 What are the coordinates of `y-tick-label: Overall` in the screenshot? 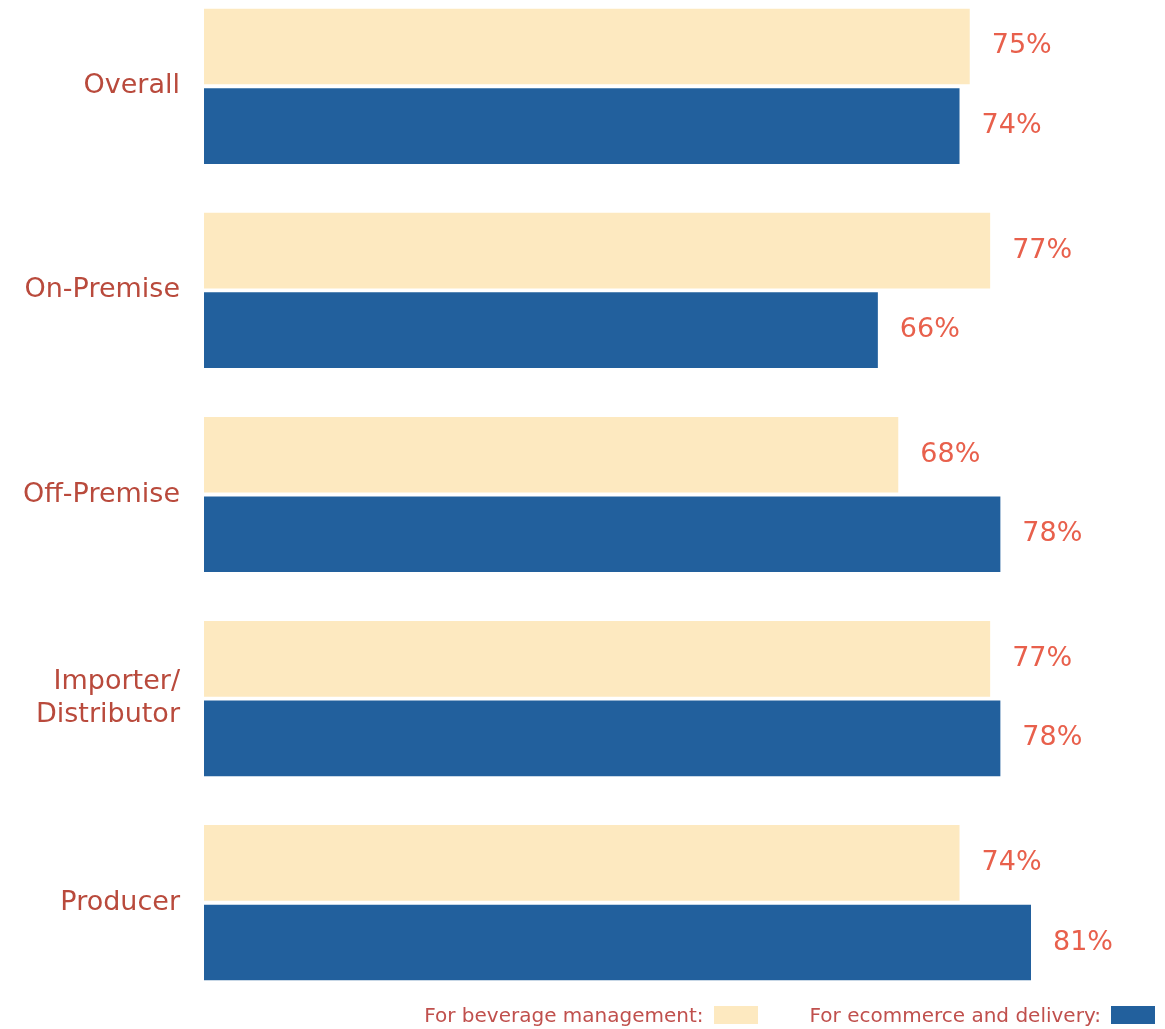 It's located at (131, 84).